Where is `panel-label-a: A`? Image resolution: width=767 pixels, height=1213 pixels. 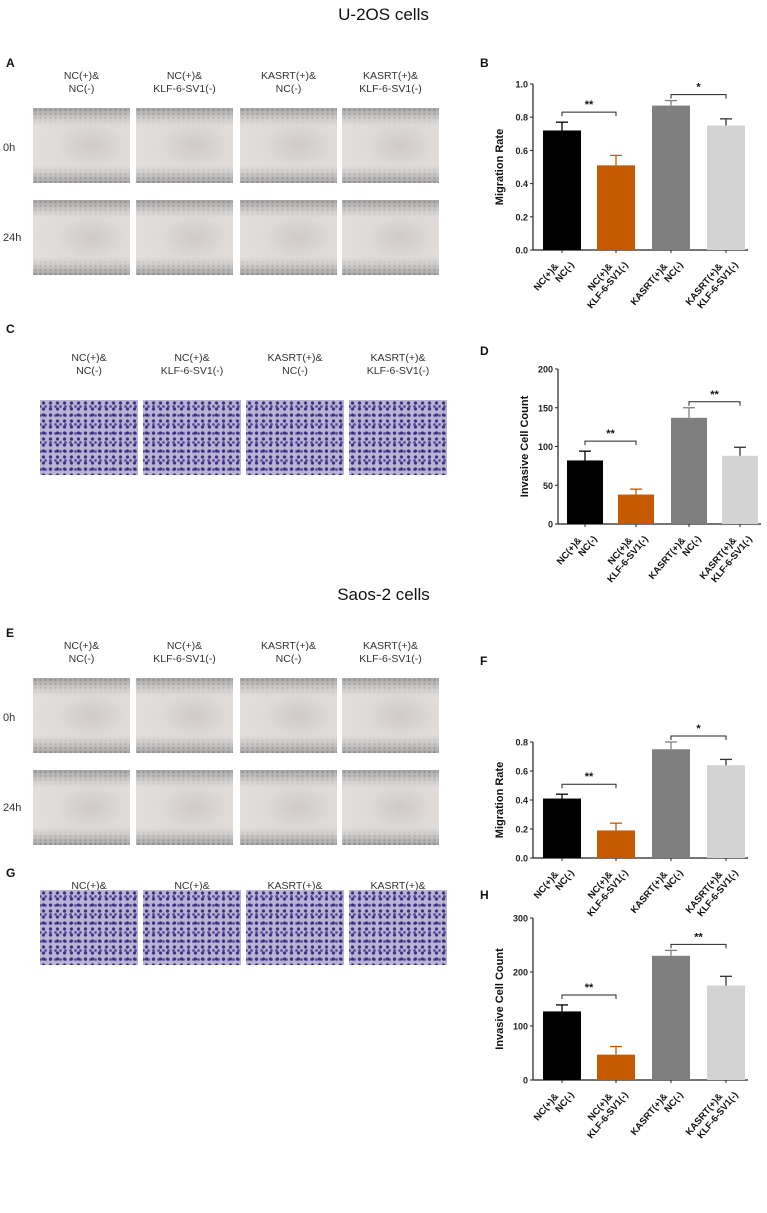 panel-label-a: A is located at coordinates (10, 63).